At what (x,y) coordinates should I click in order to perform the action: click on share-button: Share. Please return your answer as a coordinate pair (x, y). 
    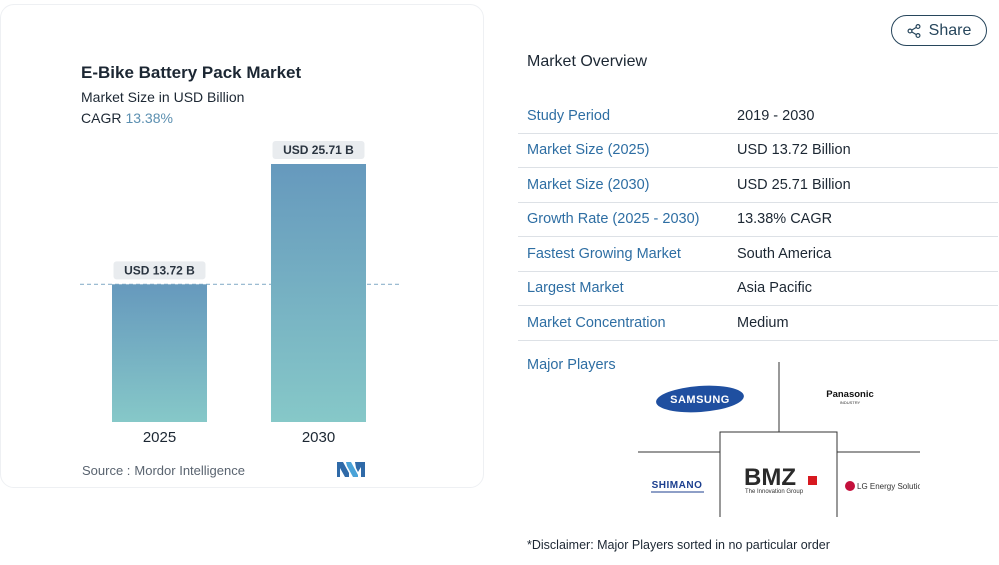
    Looking at the image, I should click on (939, 30).